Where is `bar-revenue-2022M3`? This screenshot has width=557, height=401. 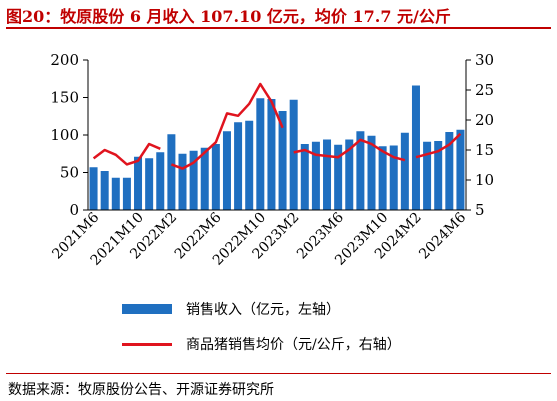
bar-revenue-2022M3 is located at coordinates (182, 181).